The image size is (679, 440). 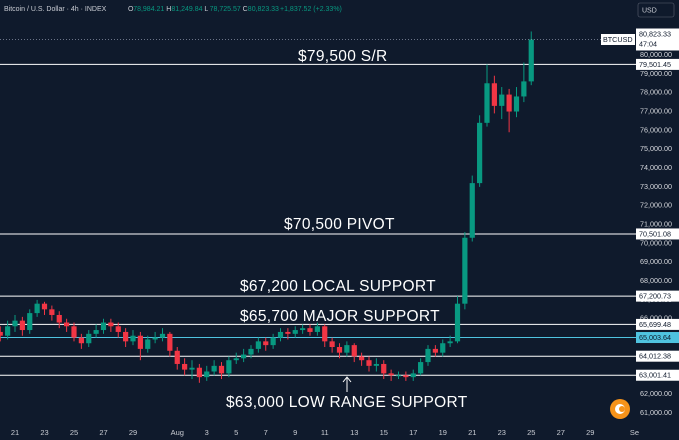 I want to click on x-tick-label: 13, so click(x=354, y=432).